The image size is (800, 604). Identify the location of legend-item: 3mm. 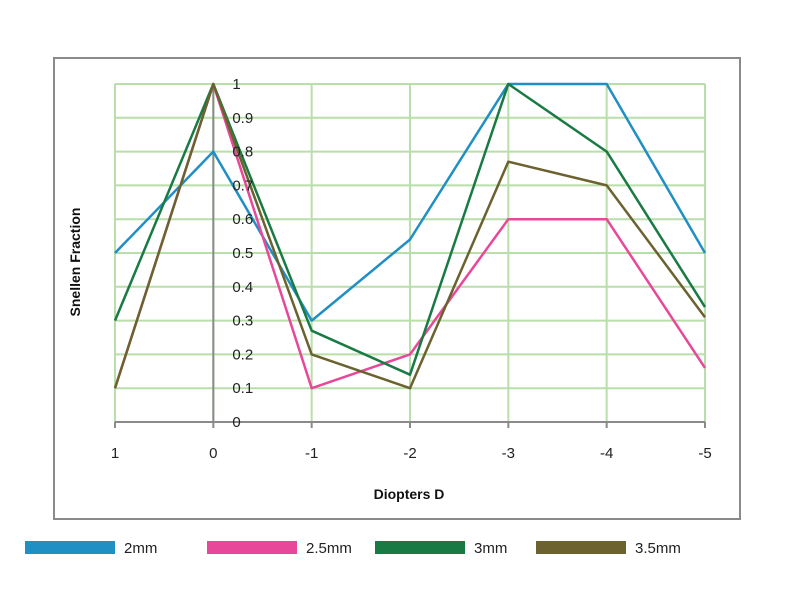
(441, 548).